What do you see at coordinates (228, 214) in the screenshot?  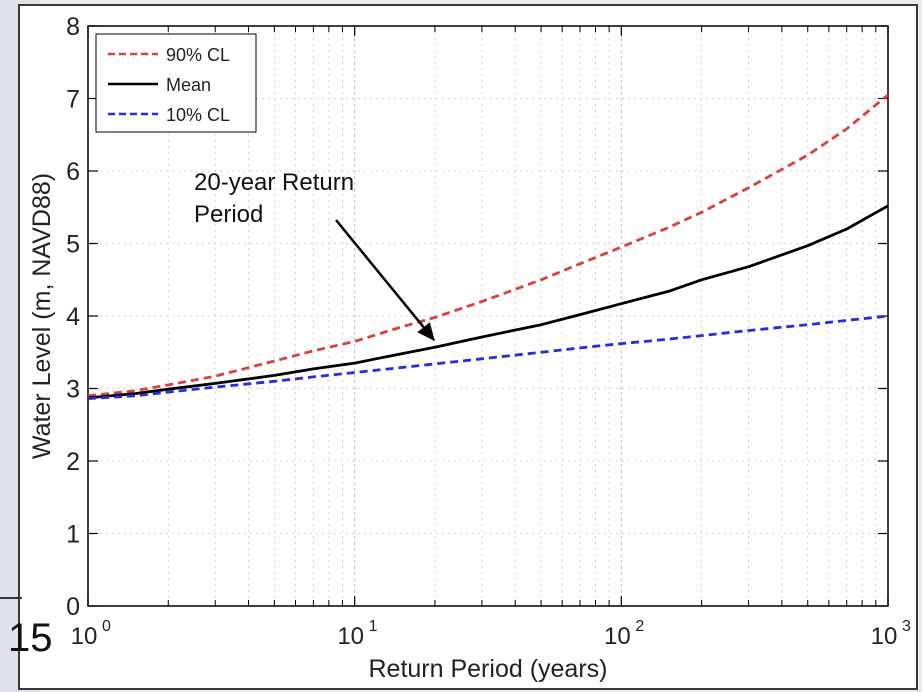 I see `annotation-line-2: Period` at bounding box center [228, 214].